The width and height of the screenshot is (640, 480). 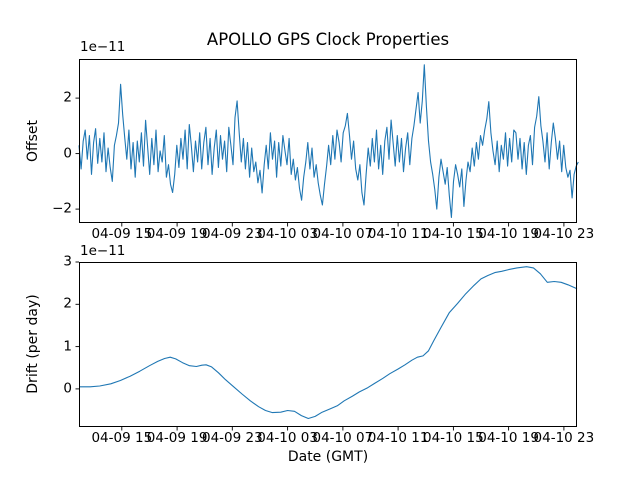 I want to click on drift-y-axis-label: Drift (per day), so click(x=33, y=344).